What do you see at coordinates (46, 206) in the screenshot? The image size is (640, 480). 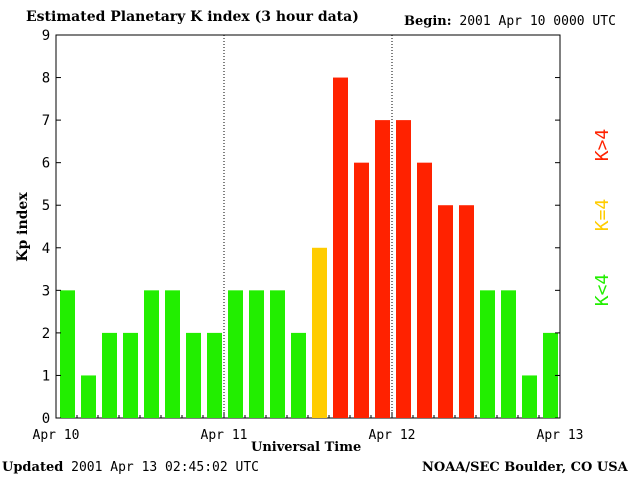 I see `y-tick-label: 5` at bounding box center [46, 206].